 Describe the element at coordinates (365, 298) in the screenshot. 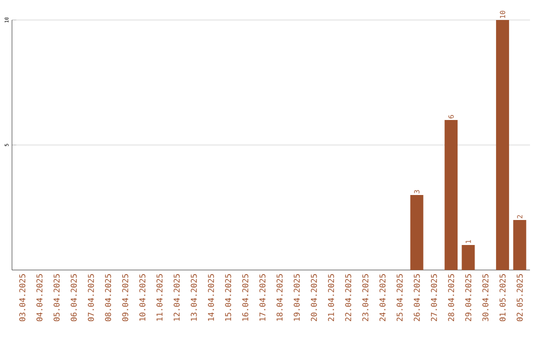

I see `x-tick-label: 23.04.2025` at that location.